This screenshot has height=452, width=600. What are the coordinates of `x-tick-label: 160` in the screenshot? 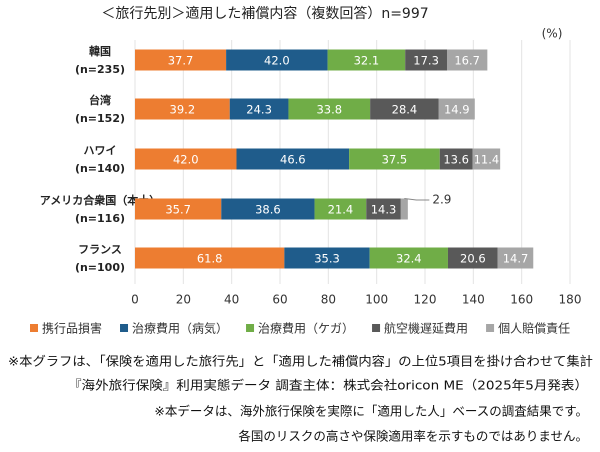 It's located at (521, 300).